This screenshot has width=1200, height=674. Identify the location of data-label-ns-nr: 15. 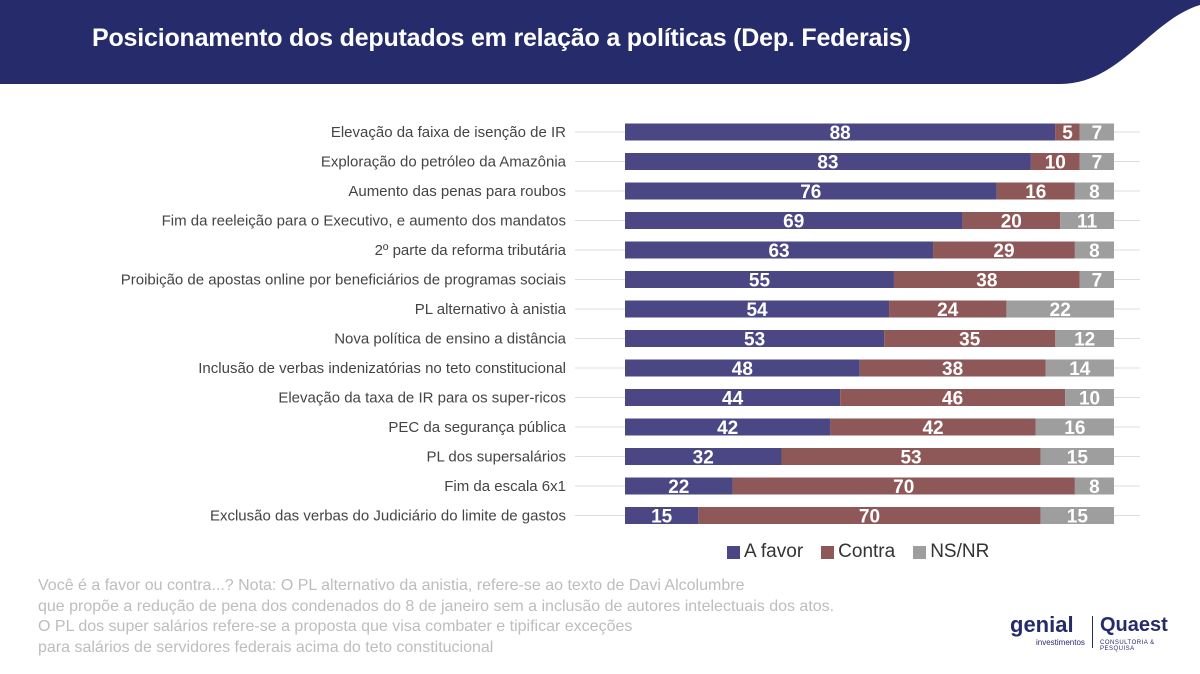
(1078, 458).